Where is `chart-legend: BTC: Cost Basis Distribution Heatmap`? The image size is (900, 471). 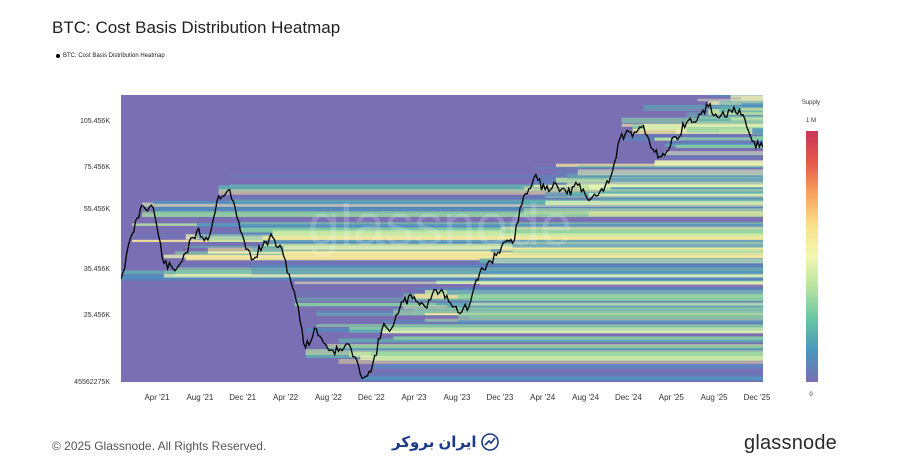
chart-legend: BTC: Cost Basis Distribution Heatmap is located at coordinates (110, 56).